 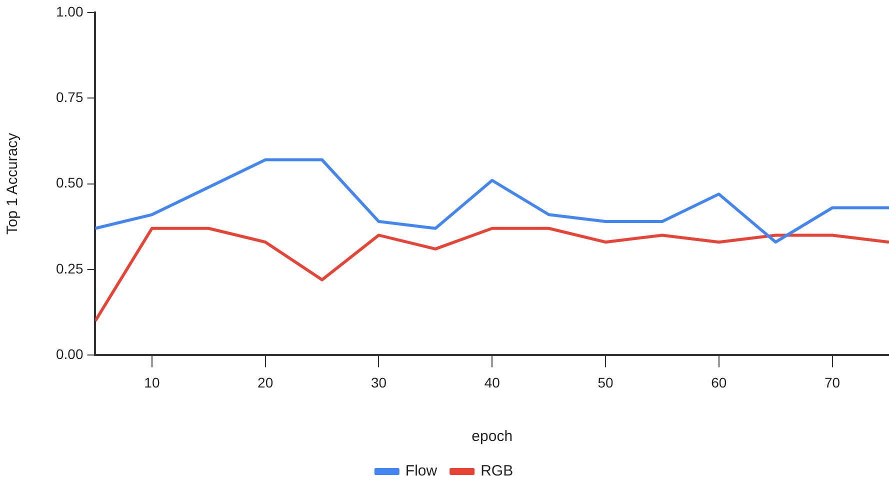 I want to click on x-tick-label: 40, so click(x=492, y=382).